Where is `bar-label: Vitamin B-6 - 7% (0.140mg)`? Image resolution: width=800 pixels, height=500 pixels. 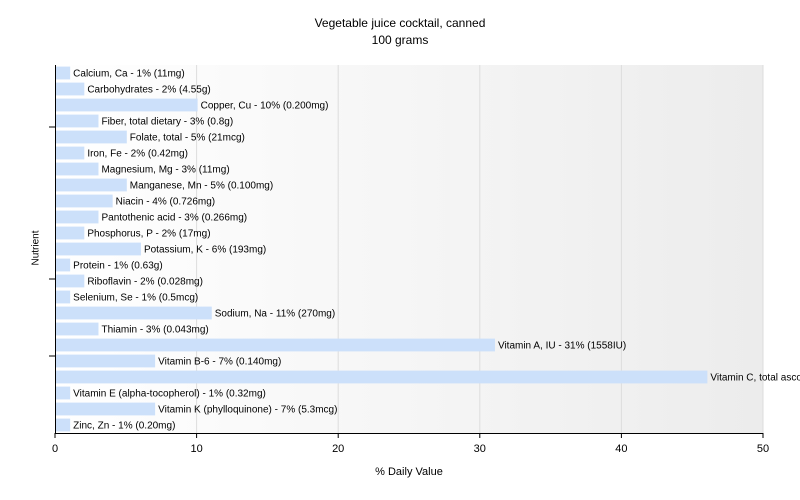 bar-label: Vitamin B-6 - 7% (0.140mg) is located at coordinates (219, 362).